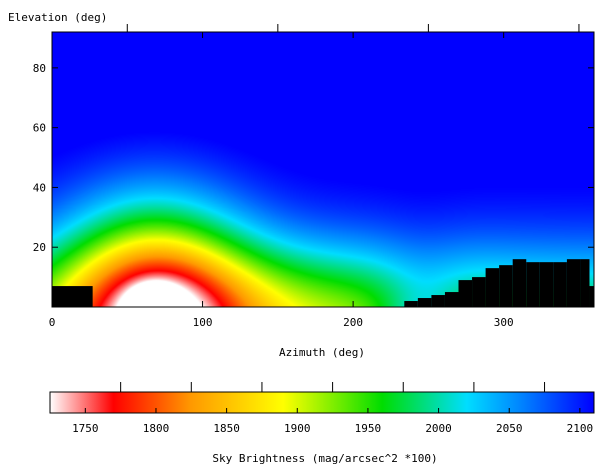  Describe the element at coordinates (323, 283) in the screenshot. I see `horizon-mask` at that location.